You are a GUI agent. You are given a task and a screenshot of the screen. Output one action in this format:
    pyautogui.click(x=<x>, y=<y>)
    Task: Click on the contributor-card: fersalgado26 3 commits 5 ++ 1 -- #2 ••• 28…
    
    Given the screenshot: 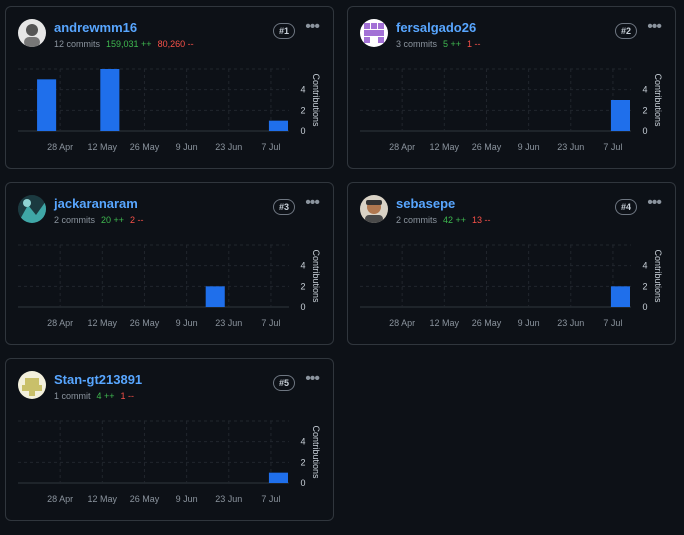 What is the action you would take?
    pyautogui.click(x=511, y=87)
    